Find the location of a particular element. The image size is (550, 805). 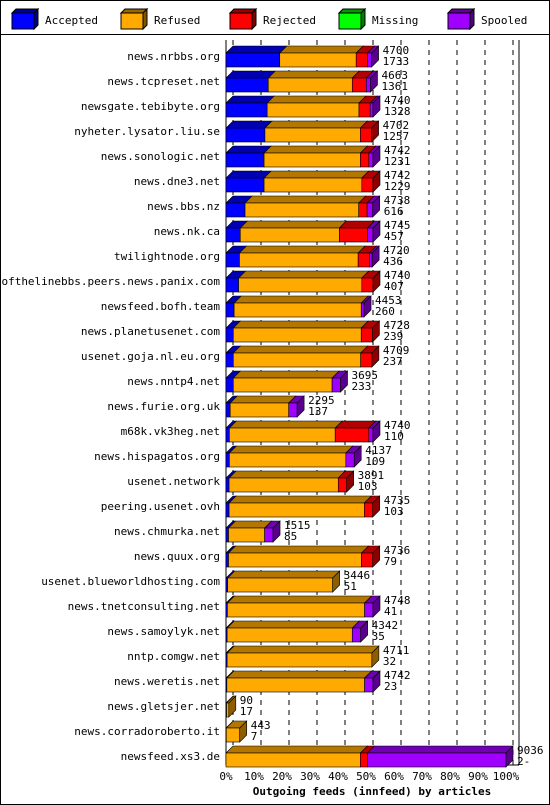

x-tick-label: 30% is located at coordinates (310, 776).